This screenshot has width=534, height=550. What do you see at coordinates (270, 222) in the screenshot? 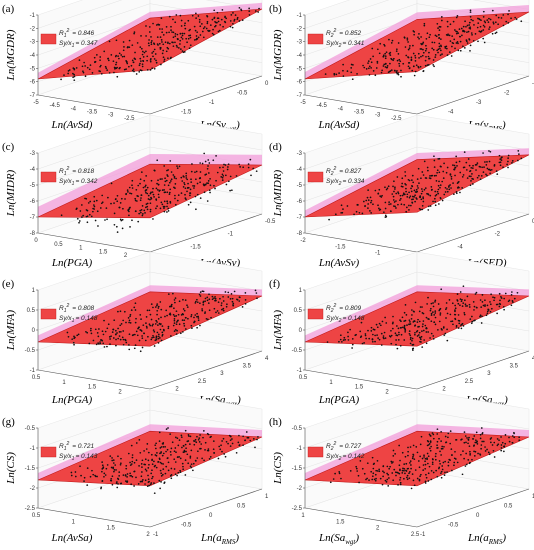
I see `y-tick-label: -0.5` at bounding box center [270, 222].